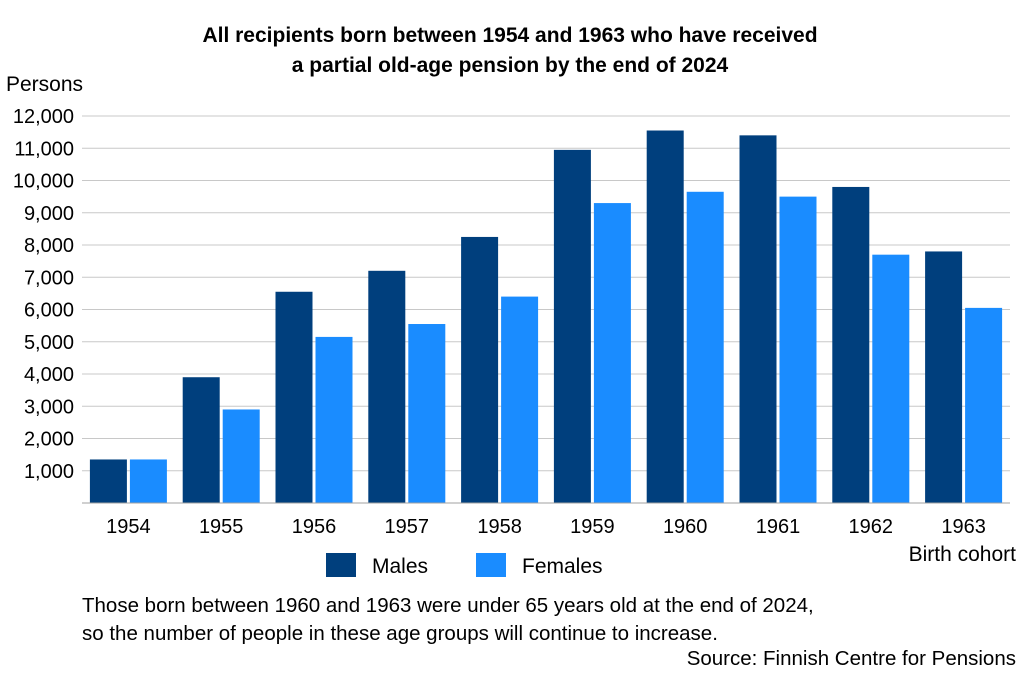  I want to click on y-tick-label: 6,000, so click(49, 311).